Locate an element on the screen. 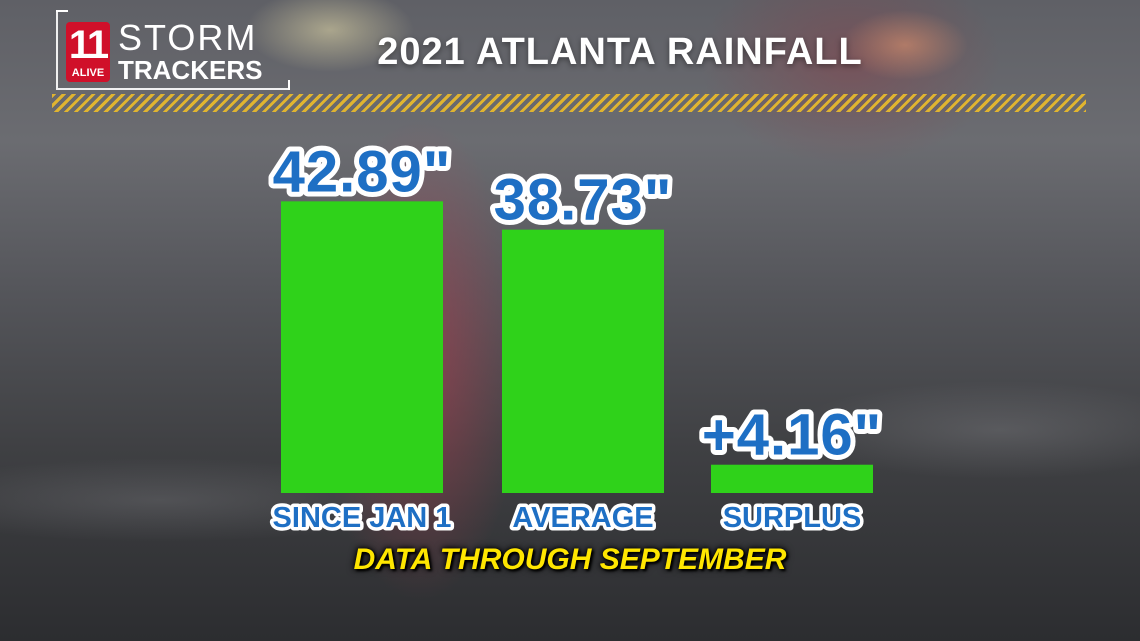  category-label: AVERAGE is located at coordinates (582, 518).